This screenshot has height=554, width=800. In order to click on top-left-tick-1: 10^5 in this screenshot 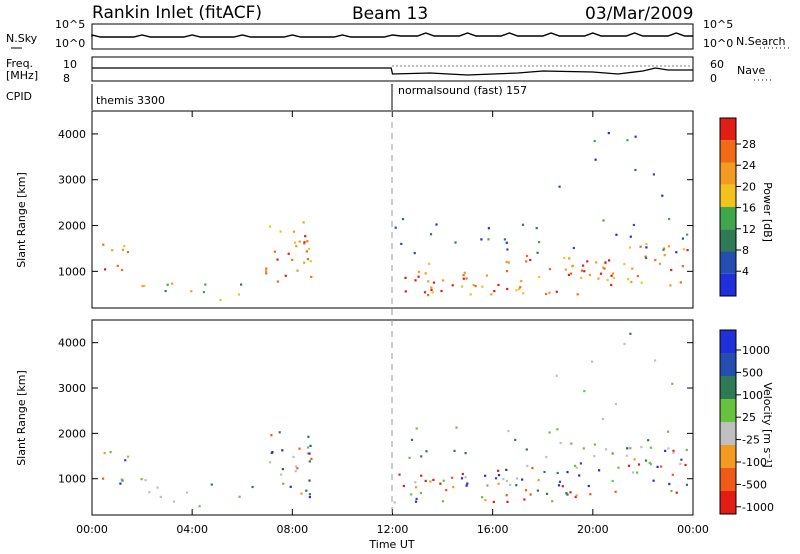, I will do `click(70, 24)`.